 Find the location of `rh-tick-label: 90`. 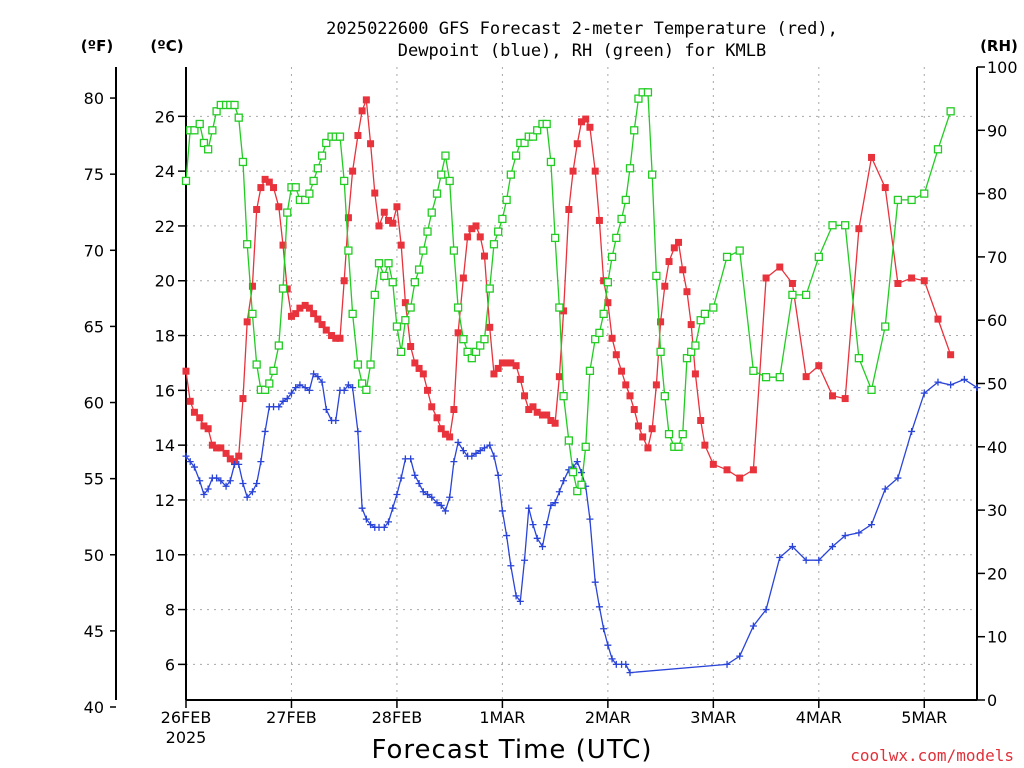

rh-tick-label: 90 is located at coordinates (997, 130).